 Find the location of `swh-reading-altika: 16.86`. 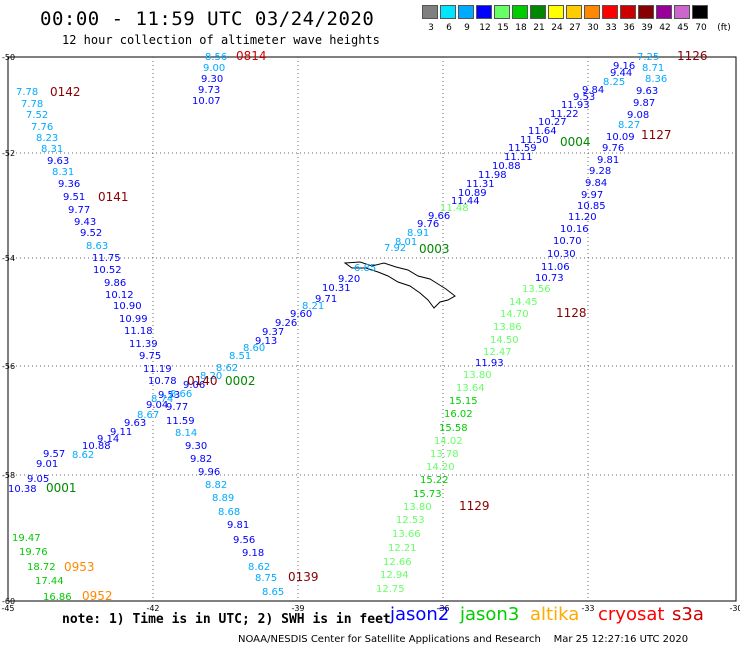

swh-reading-altika: 16.86 is located at coordinates (57, 597).